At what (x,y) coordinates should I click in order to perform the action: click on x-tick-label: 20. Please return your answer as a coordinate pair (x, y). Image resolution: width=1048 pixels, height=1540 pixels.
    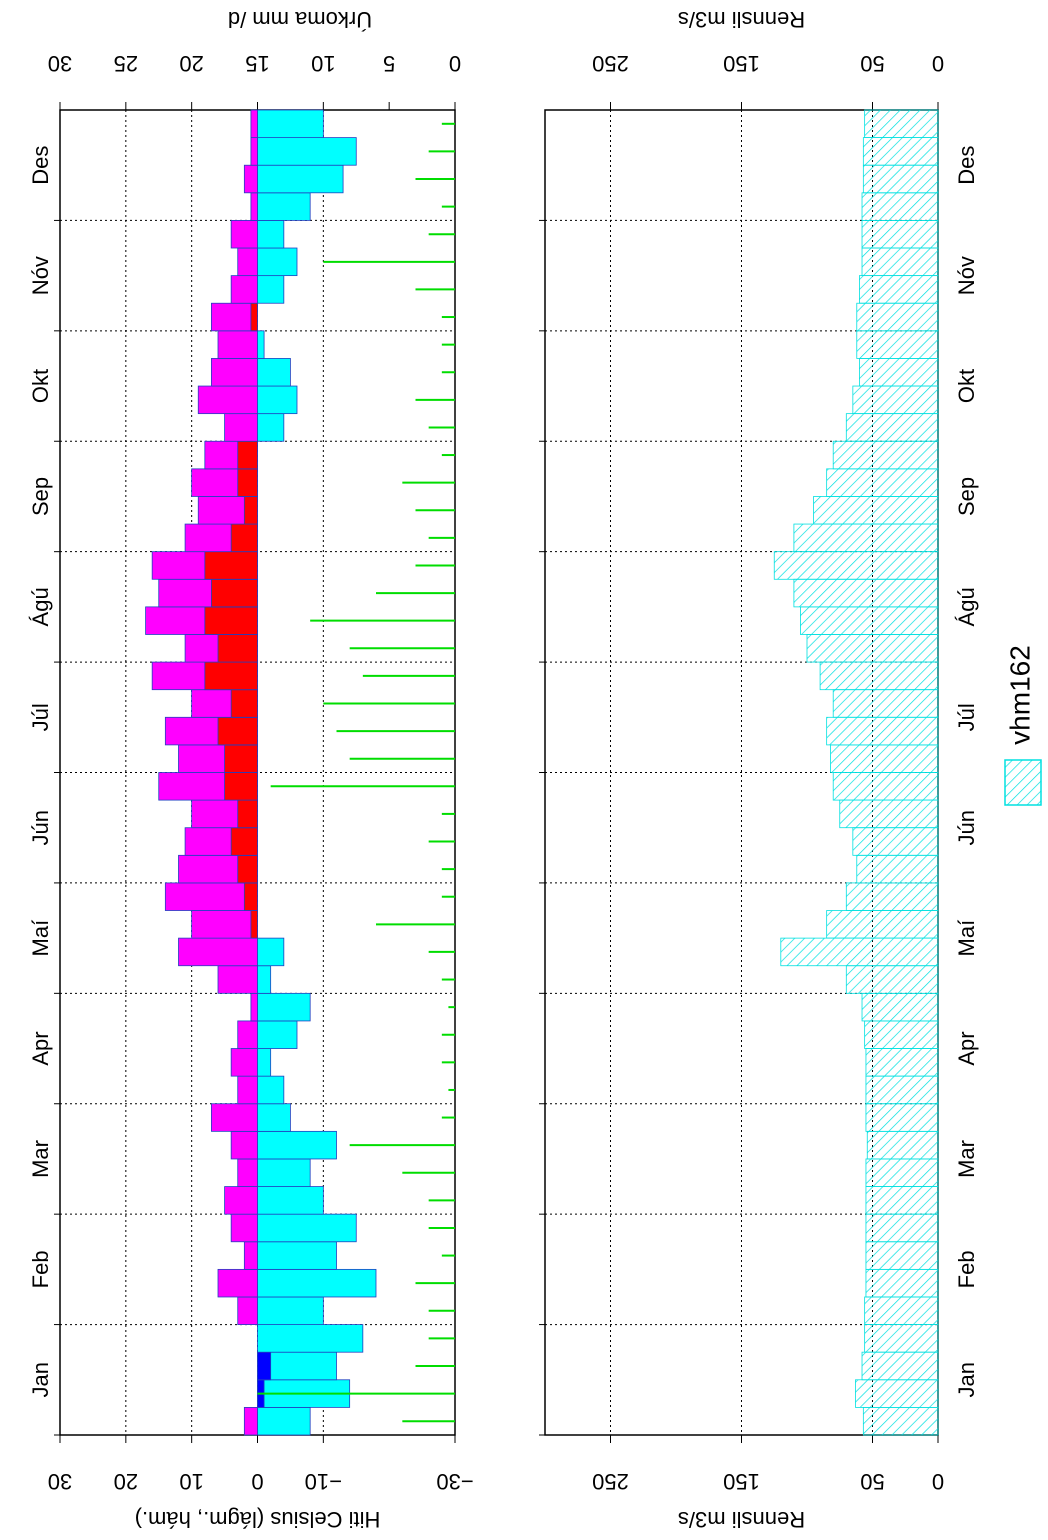
    Looking at the image, I should click on (126, 1481).